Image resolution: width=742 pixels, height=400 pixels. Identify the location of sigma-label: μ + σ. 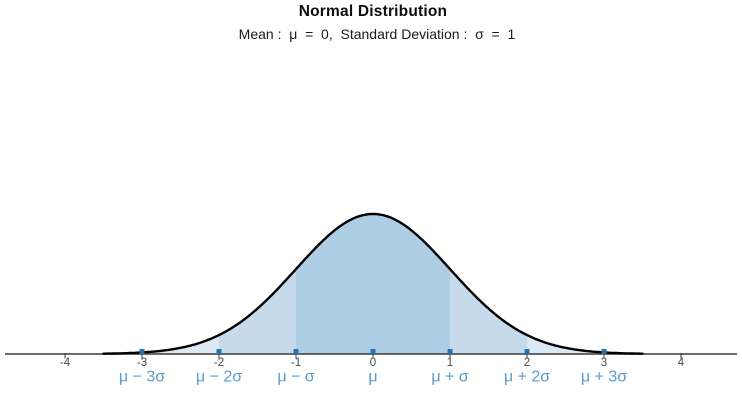
(449, 377).